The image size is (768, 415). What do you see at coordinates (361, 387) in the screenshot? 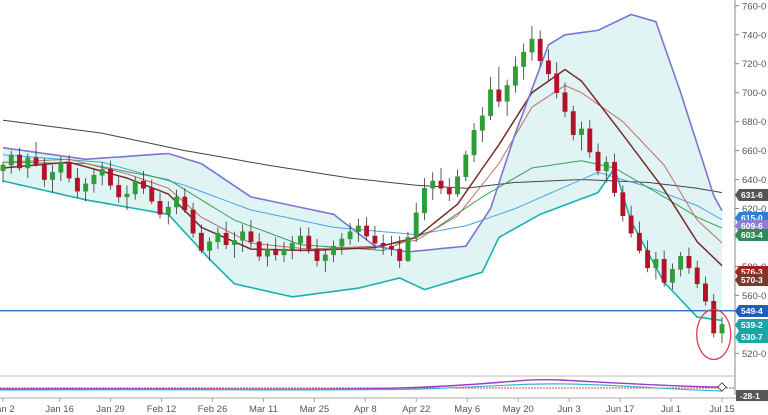
I see `indicator-signal-line` at bounding box center [361, 387].